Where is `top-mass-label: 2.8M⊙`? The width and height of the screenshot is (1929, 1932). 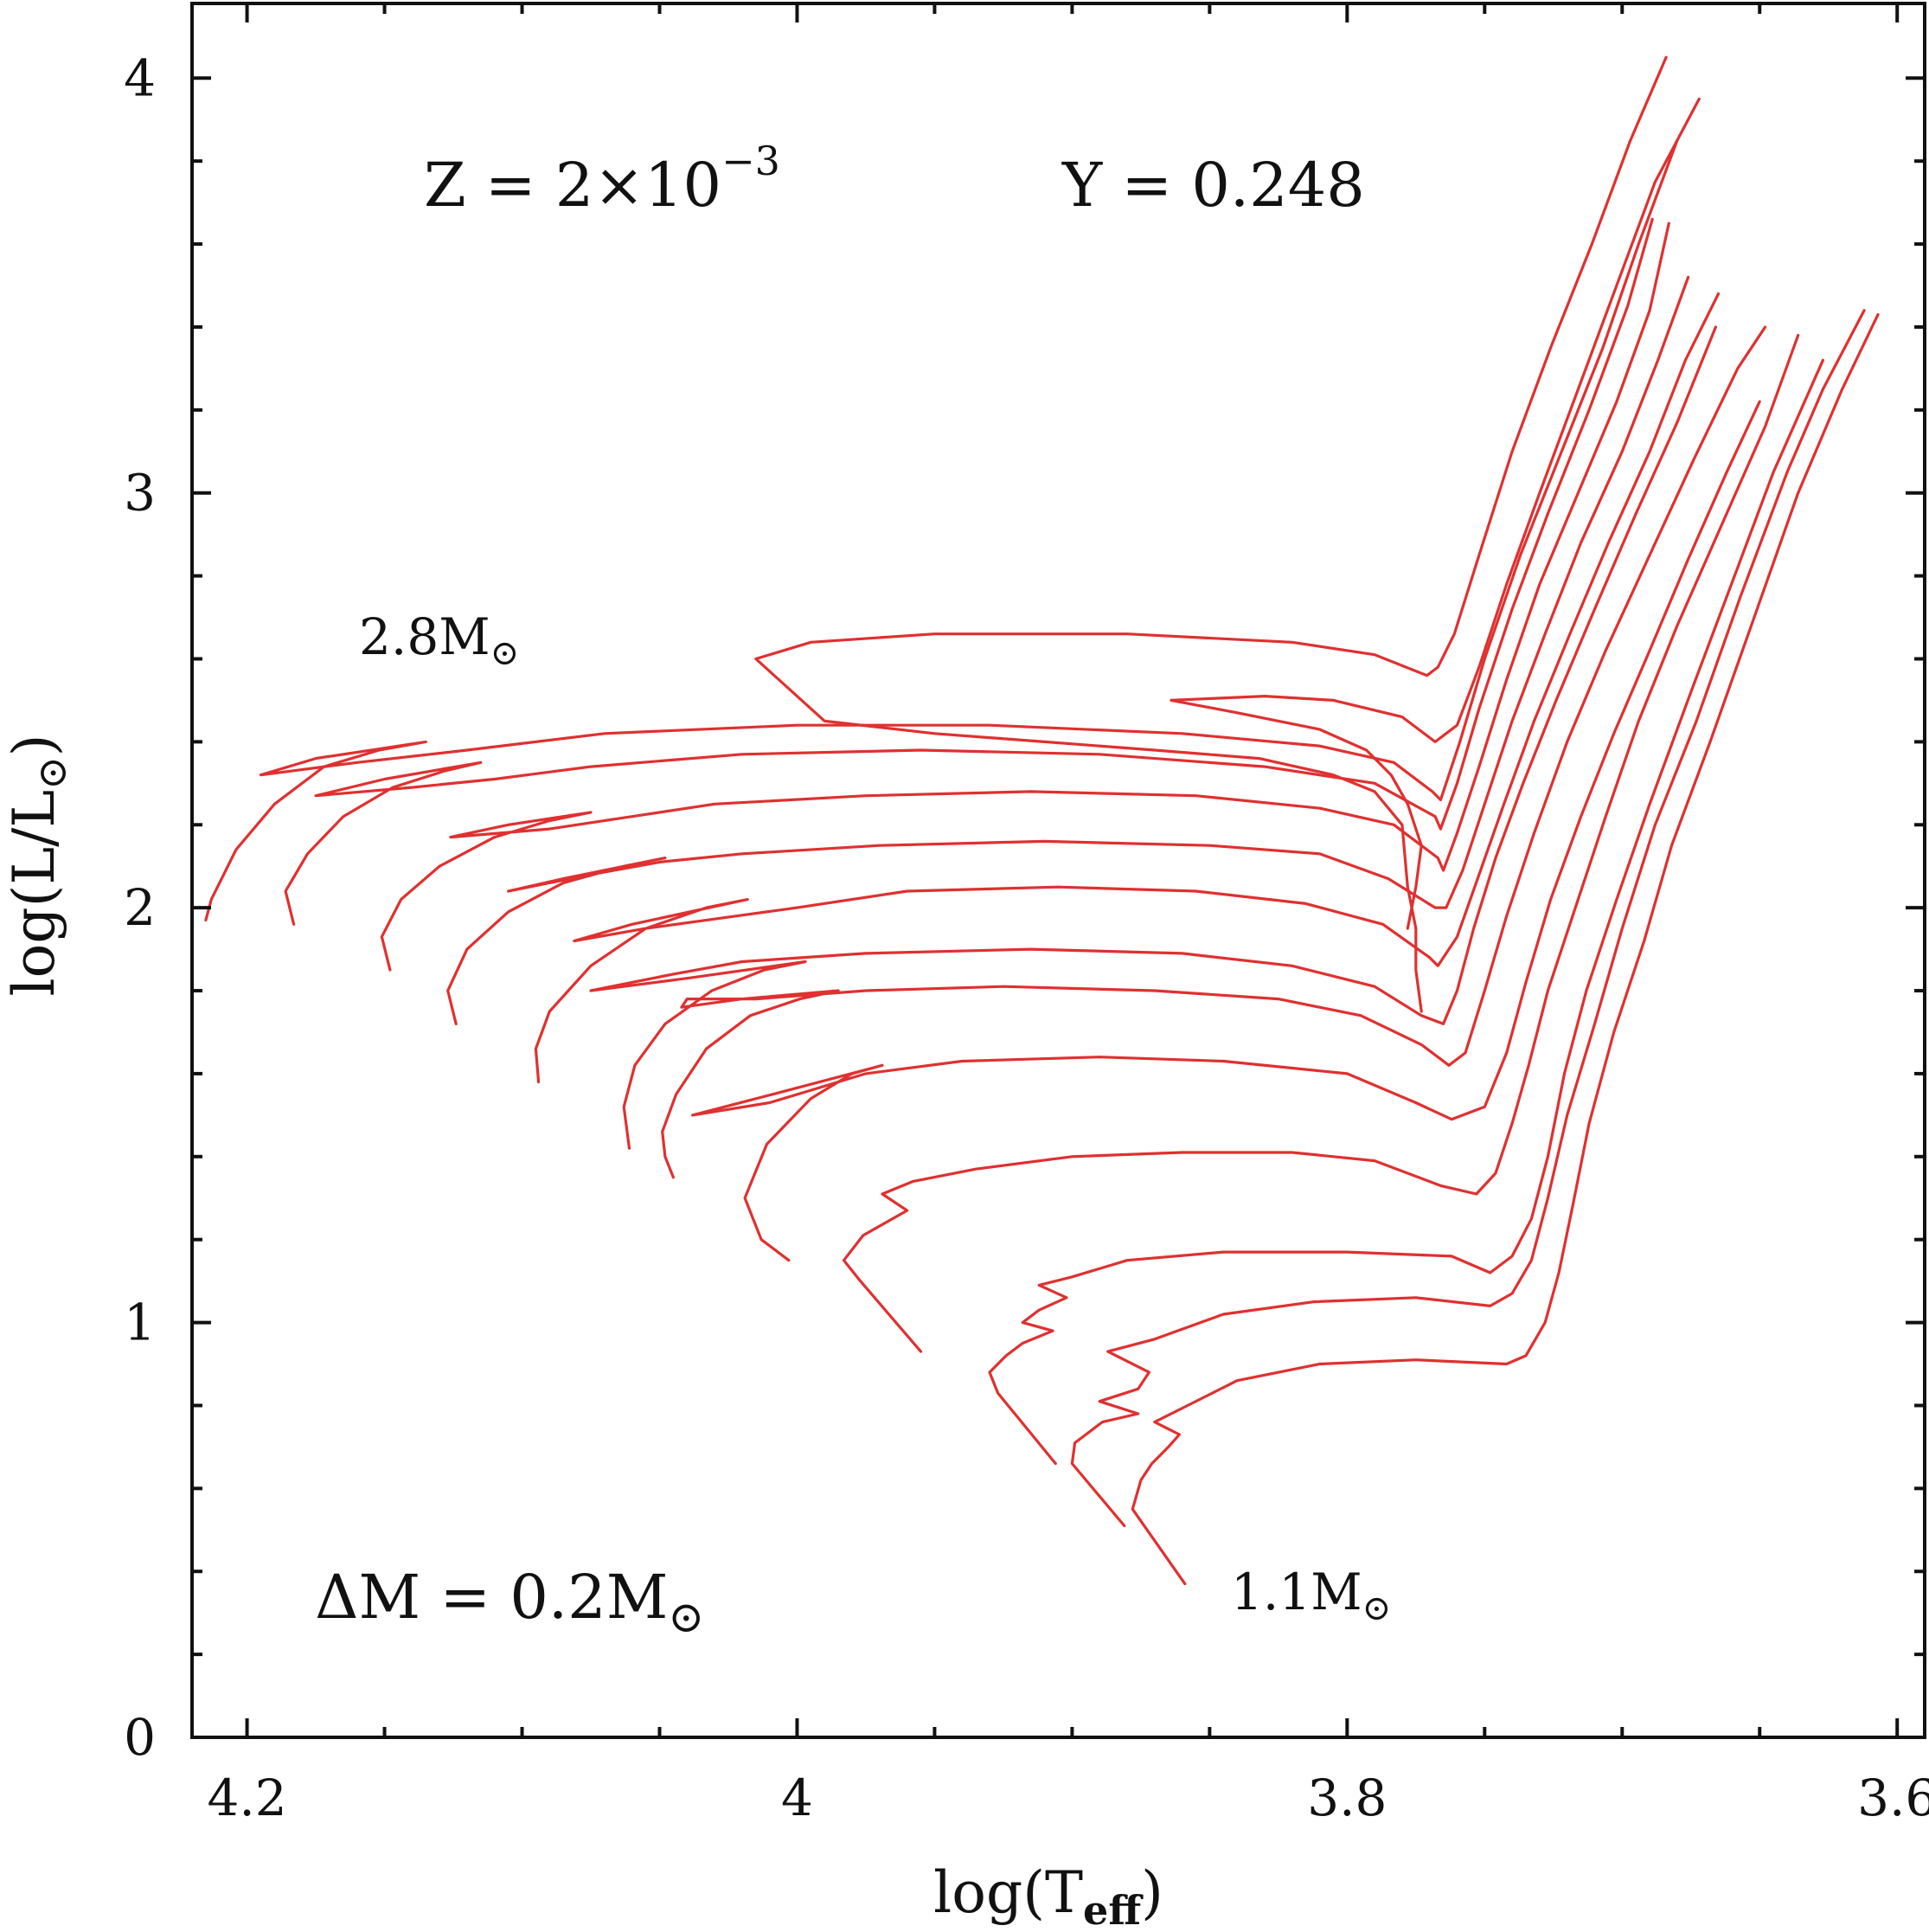 top-mass-label: 2.8M⊙ is located at coordinates (439, 640).